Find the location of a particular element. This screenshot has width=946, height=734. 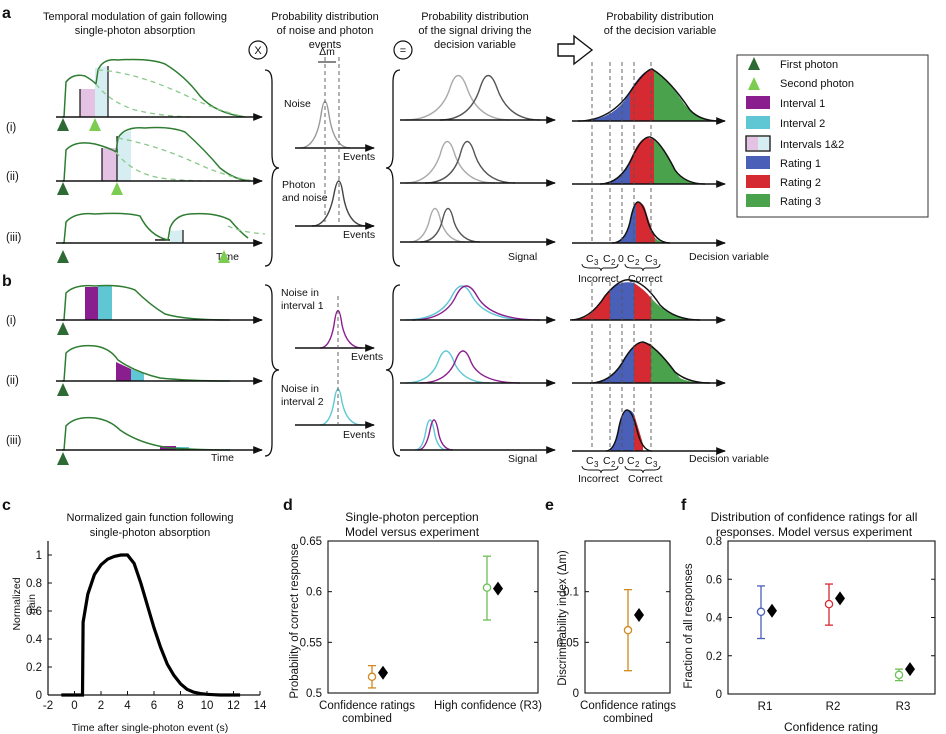

signal-label: Signal is located at coordinates (522, 459).